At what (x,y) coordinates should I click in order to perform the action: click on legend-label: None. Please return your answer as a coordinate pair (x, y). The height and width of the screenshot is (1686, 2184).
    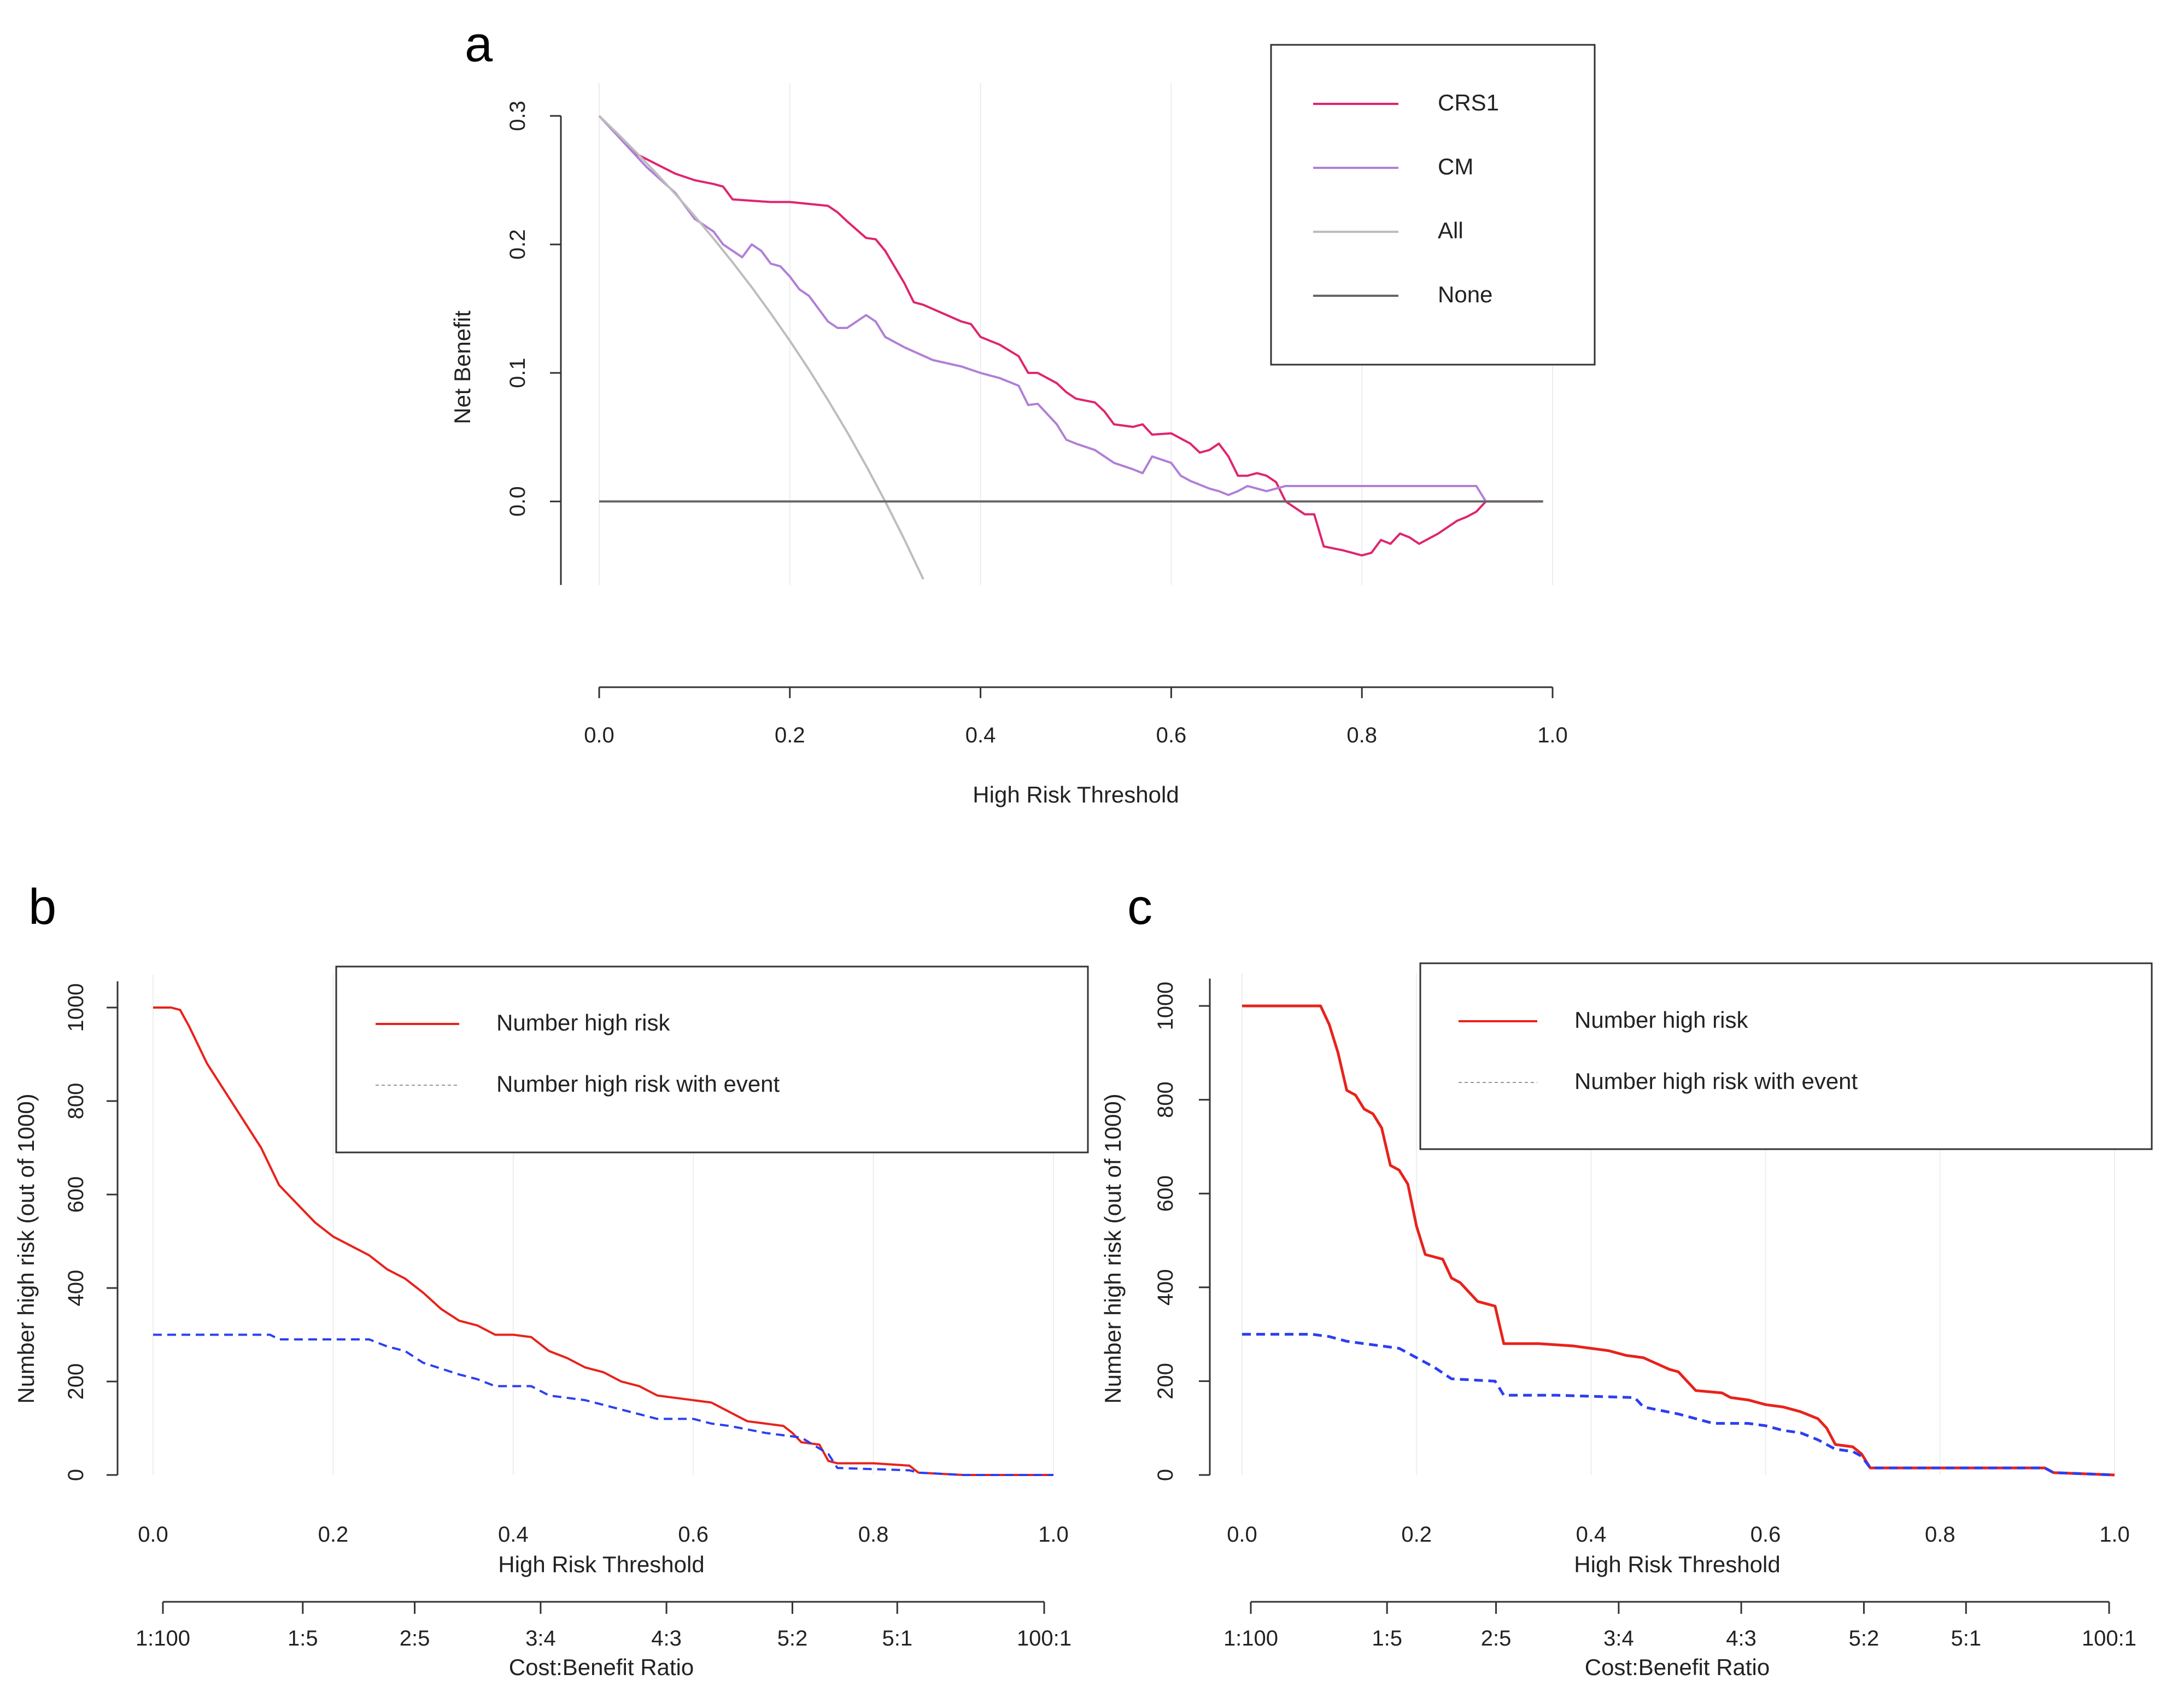
    Looking at the image, I should click on (1465, 294).